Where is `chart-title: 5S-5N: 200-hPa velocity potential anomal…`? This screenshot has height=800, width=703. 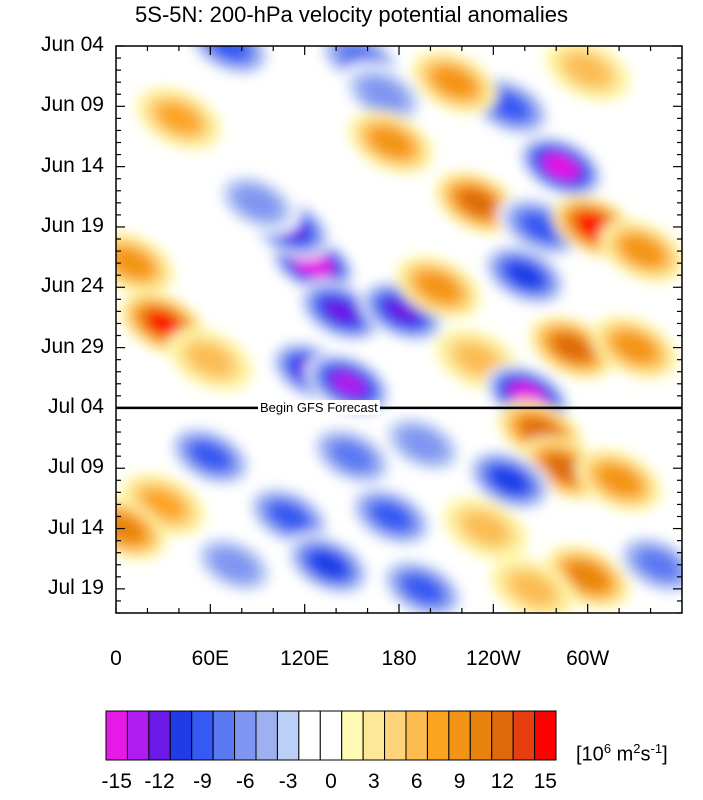 chart-title: 5S-5N: 200-hPa velocity potential anomal… is located at coordinates (351, 14).